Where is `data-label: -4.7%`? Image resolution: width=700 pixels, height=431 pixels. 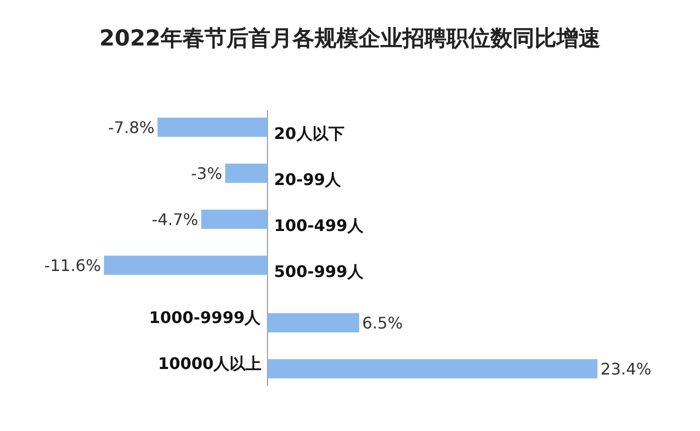 data-label: -4.7% is located at coordinates (175, 219).